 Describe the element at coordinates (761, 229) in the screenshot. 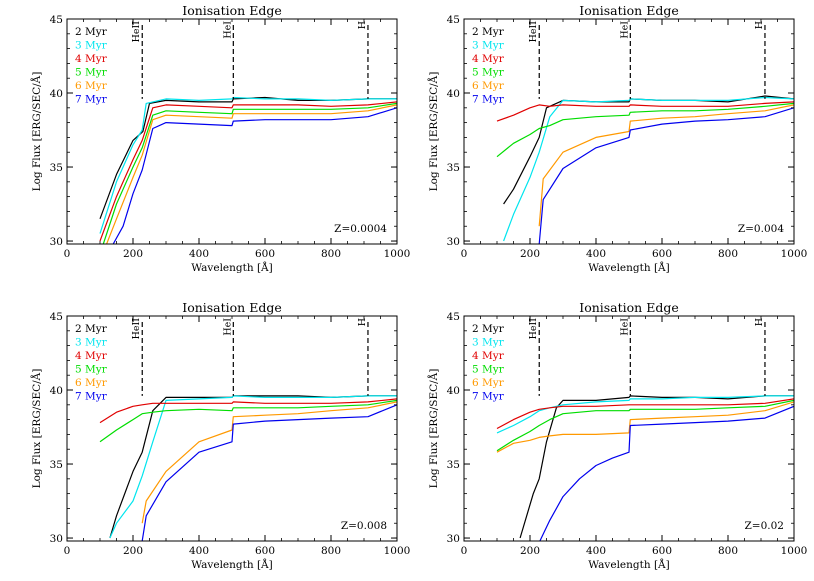

I see `metallicity-label: Z=0.004` at that location.